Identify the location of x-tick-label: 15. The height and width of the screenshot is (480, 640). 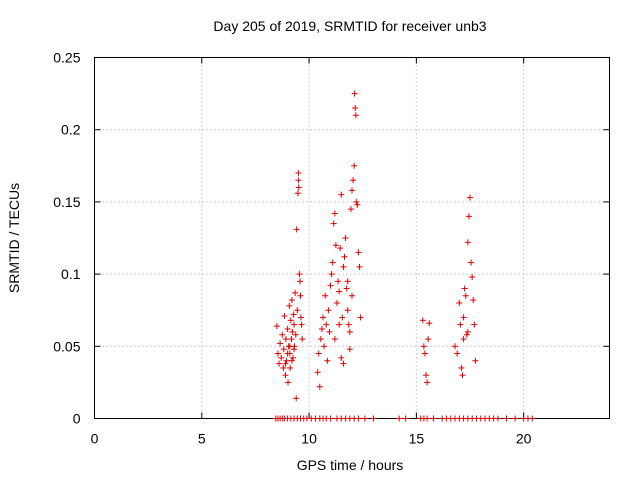
(417, 439).